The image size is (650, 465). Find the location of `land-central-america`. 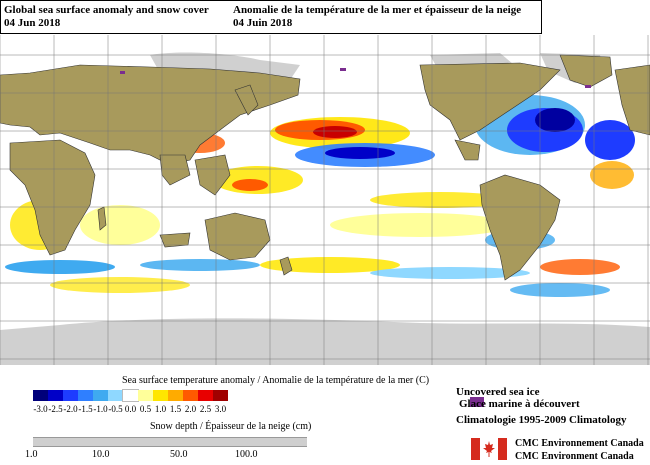

land-central-america is located at coordinates (467, 150).